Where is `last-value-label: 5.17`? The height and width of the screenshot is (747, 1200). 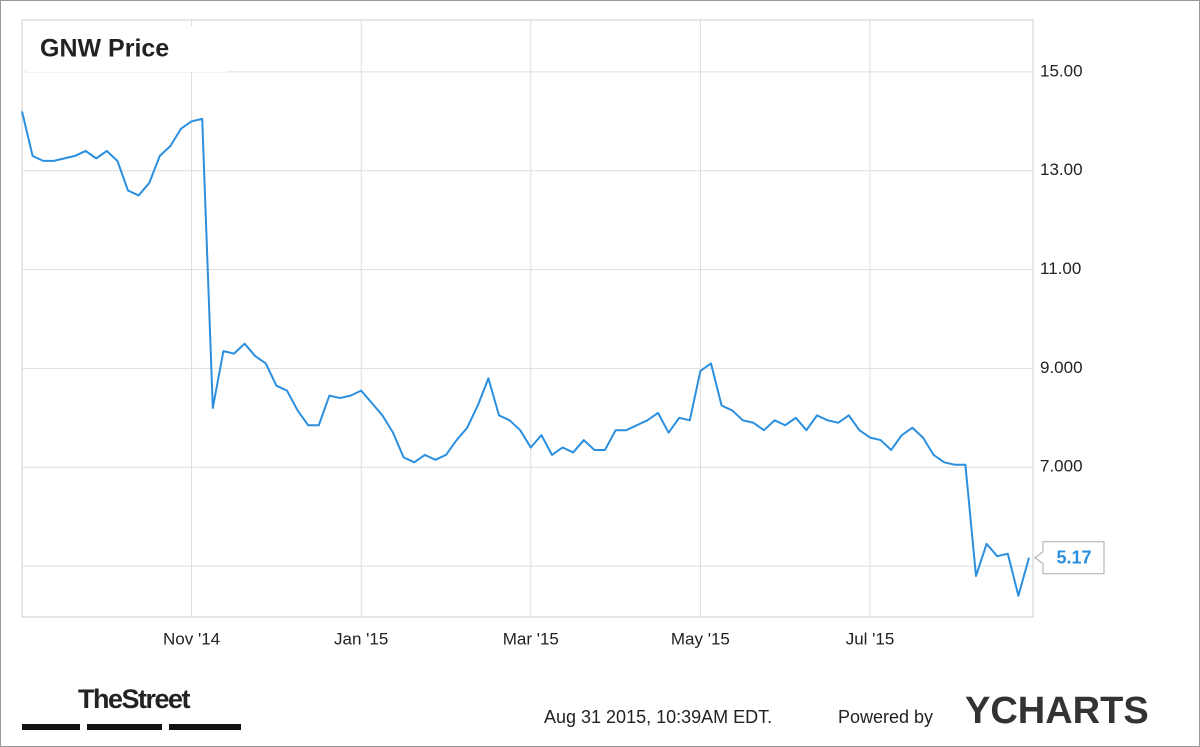 last-value-label: 5.17 is located at coordinates (1073, 557).